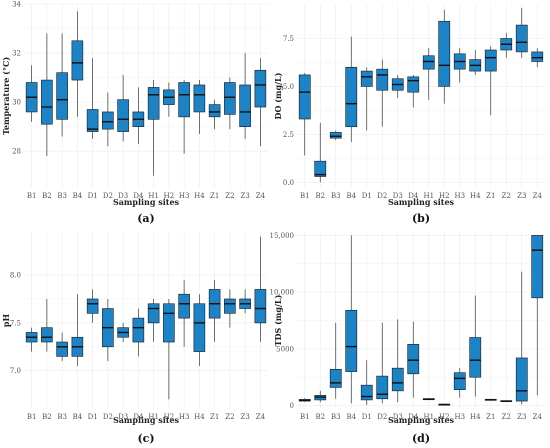  Describe the element at coordinates (282, 293) in the screenshot. I see `y-tick-label: 10,000` at that location.